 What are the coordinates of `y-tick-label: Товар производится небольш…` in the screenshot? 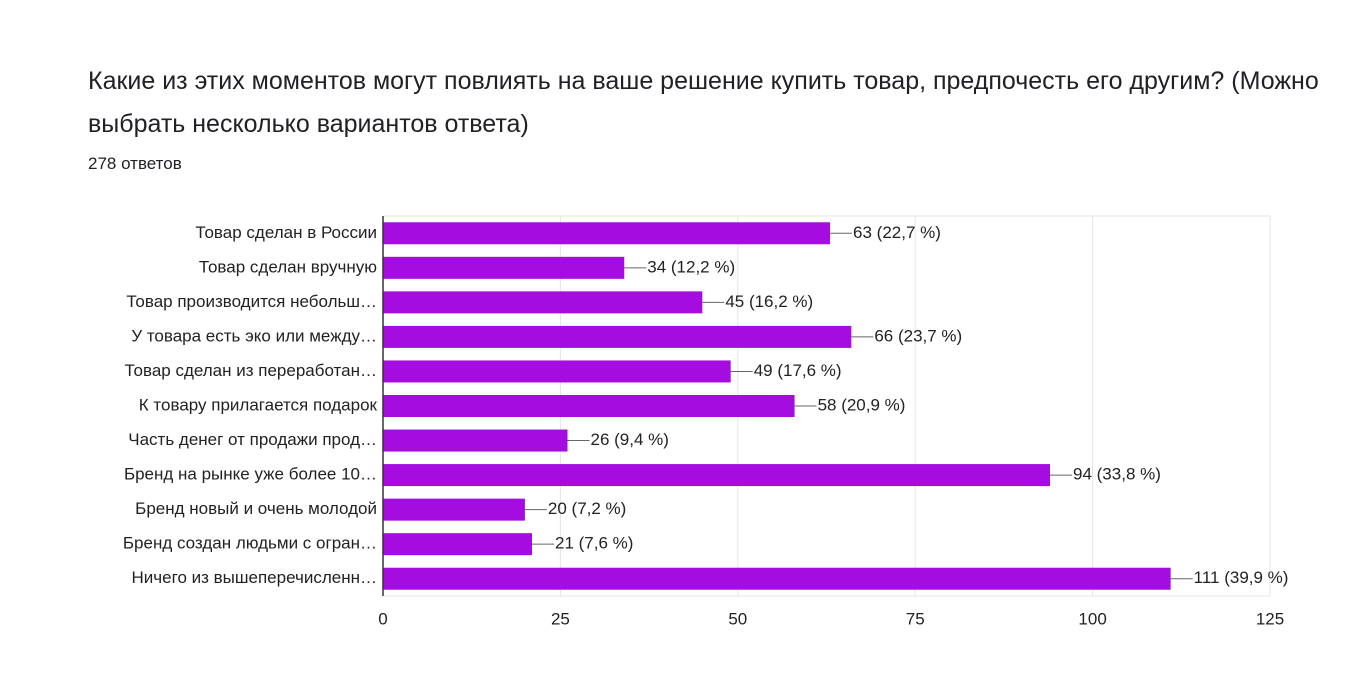 It's located at (251, 301).